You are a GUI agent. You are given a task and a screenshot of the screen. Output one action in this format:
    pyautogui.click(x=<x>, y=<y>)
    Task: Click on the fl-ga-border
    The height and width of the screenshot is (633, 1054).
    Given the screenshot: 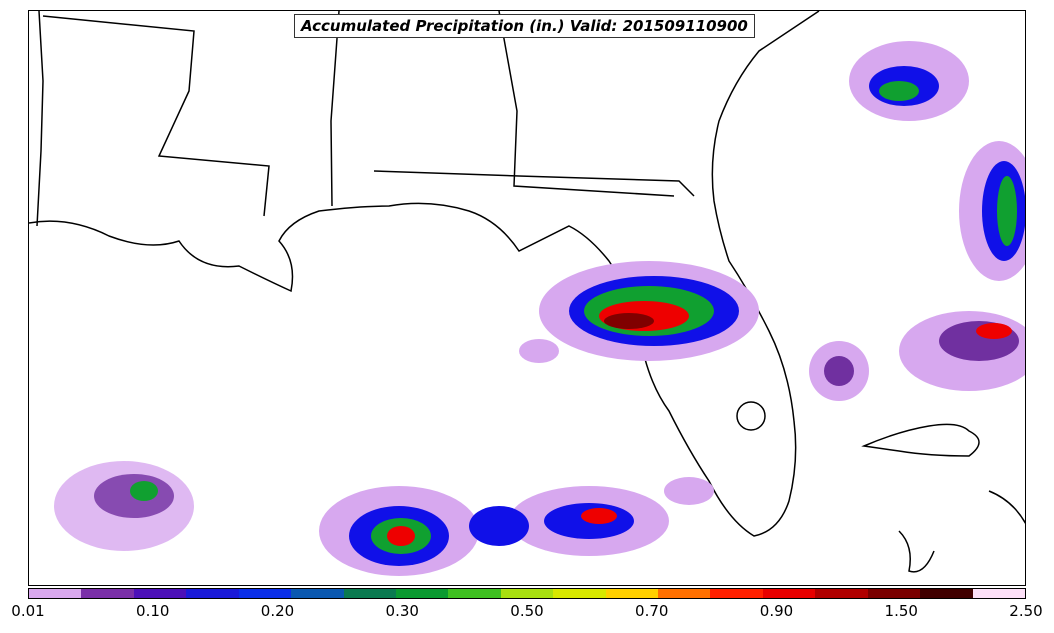 What is the action you would take?
    pyautogui.click(x=534, y=183)
    